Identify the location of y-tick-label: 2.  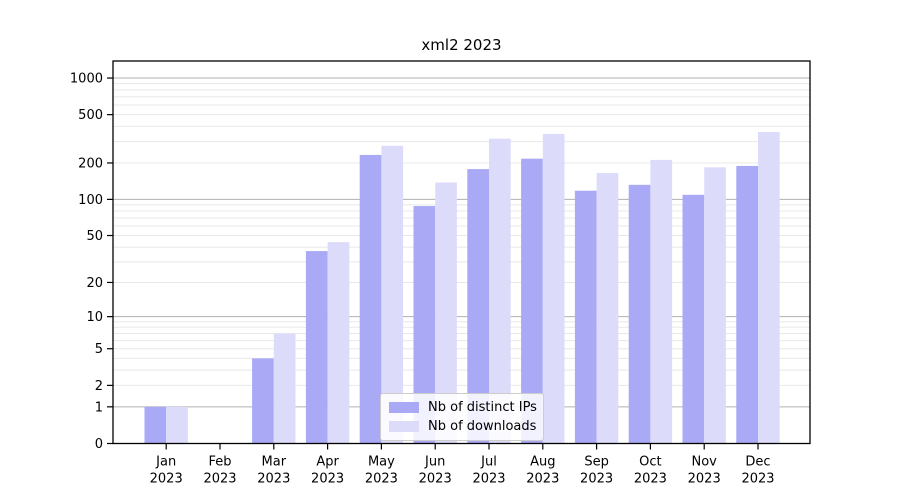
(99, 386).